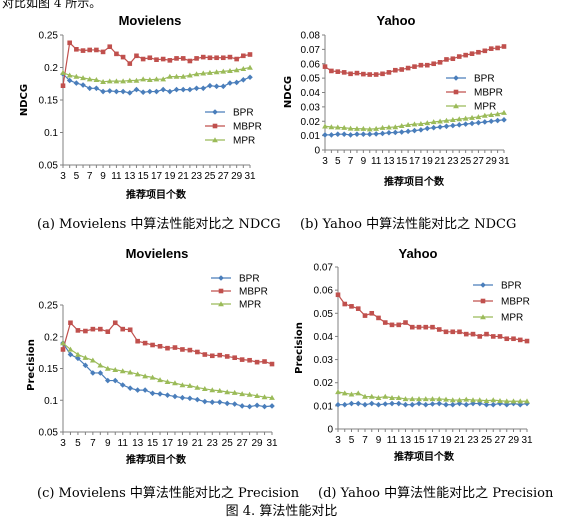 This screenshot has height=521, width=563. Describe the element at coordinates (379, 440) in the screenshot. I see `x-tick-label: 9` at that location.